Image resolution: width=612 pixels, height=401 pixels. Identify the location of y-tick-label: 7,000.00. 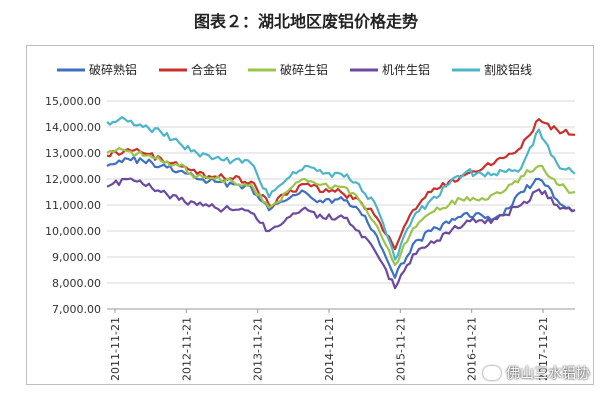
(76, 309).